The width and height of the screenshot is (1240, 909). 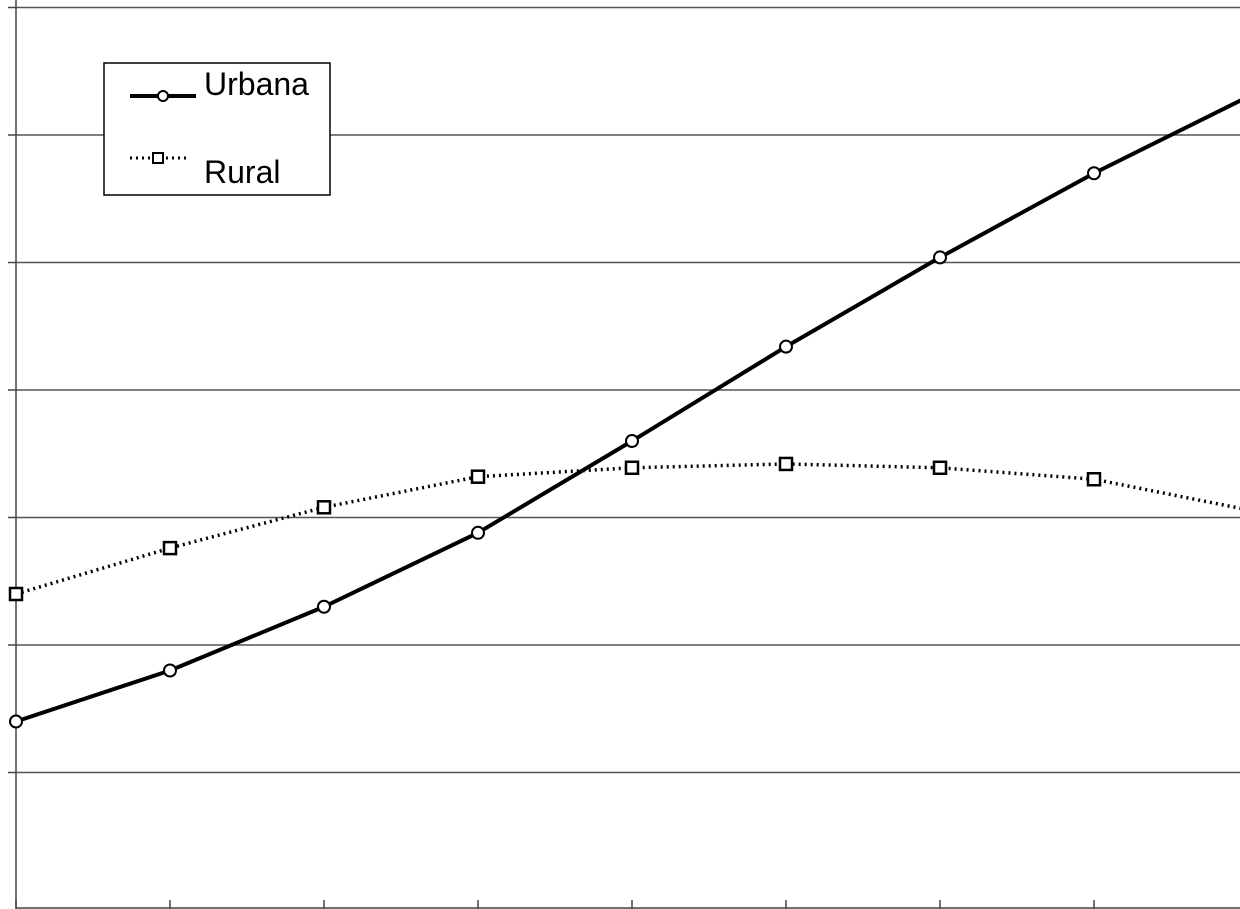 What do you see at coordinates (163, 96) in the screenshot?
I see `legend-urbana-marker` at bounding box center [163, 96].